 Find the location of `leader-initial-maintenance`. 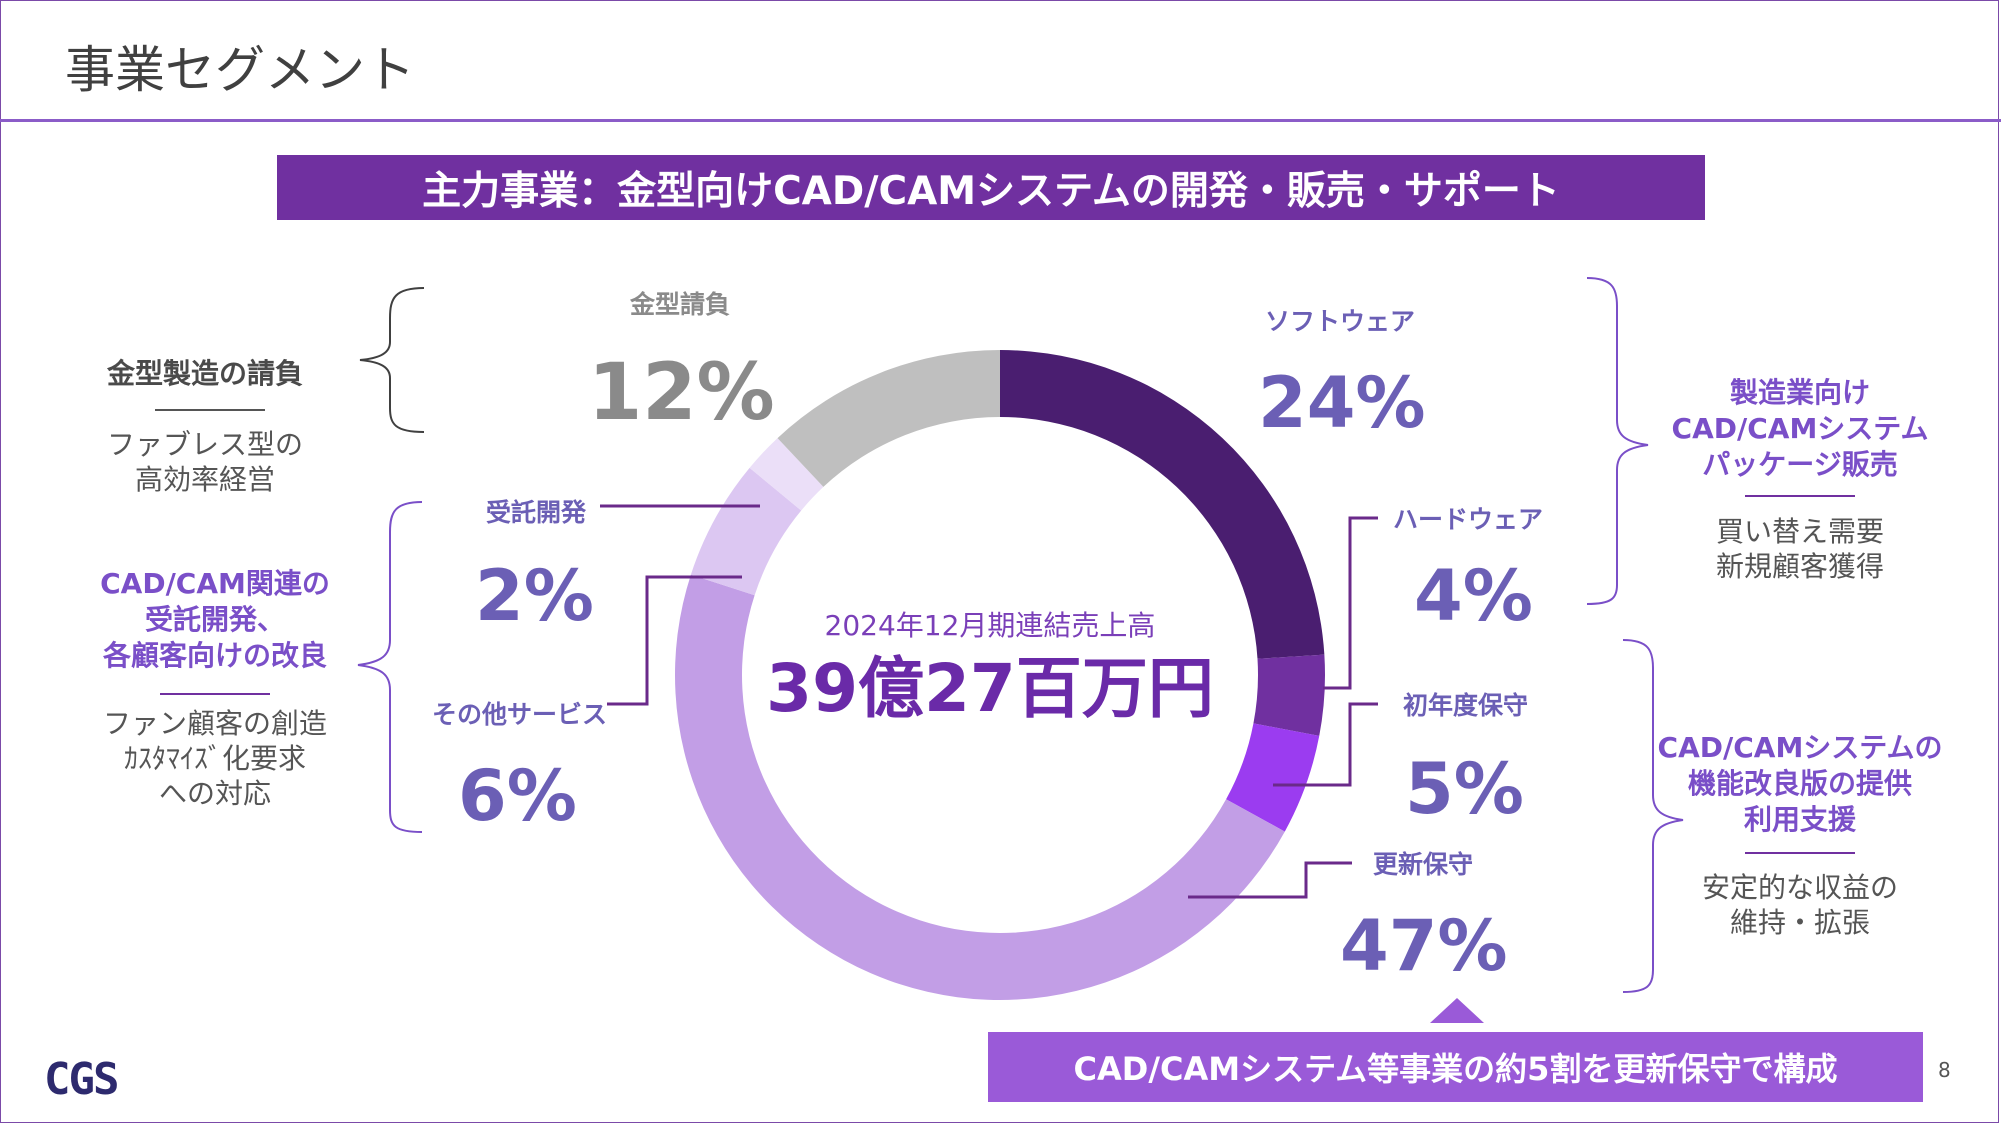

leader-initial-maintenance is located at coordinates (1325, 744).